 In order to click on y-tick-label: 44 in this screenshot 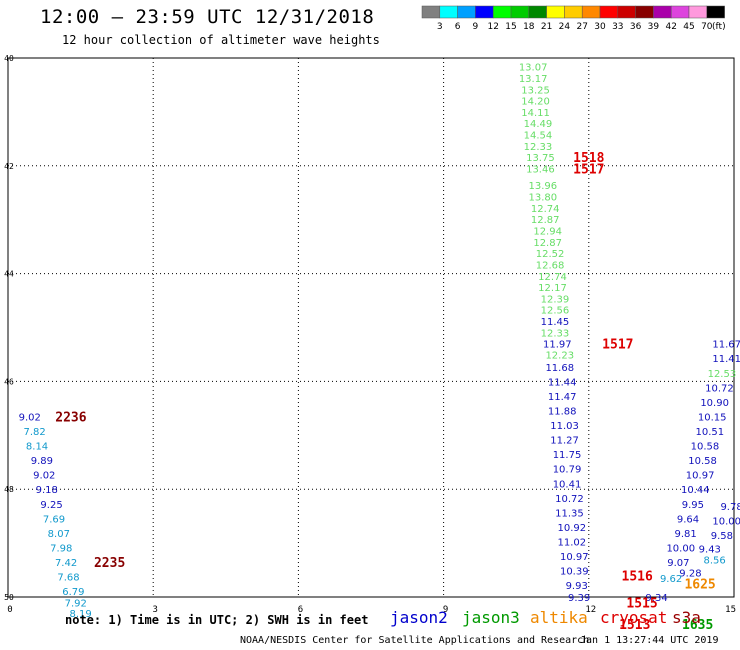, I will do `click(9, 274)`.